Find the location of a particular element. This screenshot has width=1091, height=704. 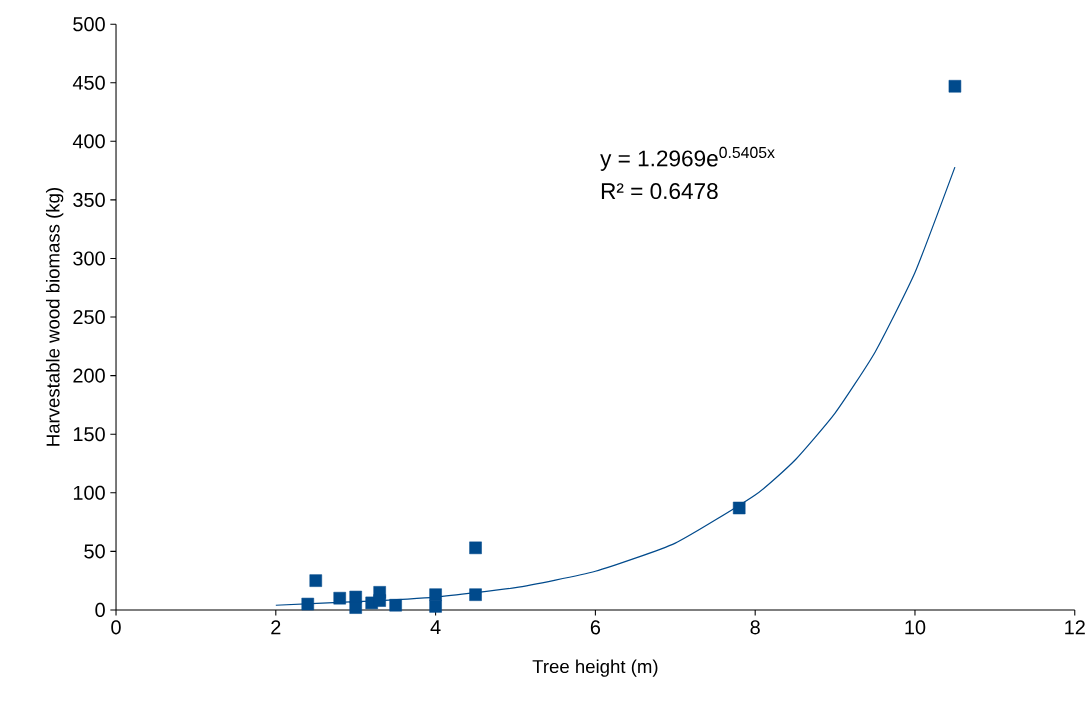

annotation: y = 1.2969e$^{0.5405x}$ is located at coordinates (687, 158).